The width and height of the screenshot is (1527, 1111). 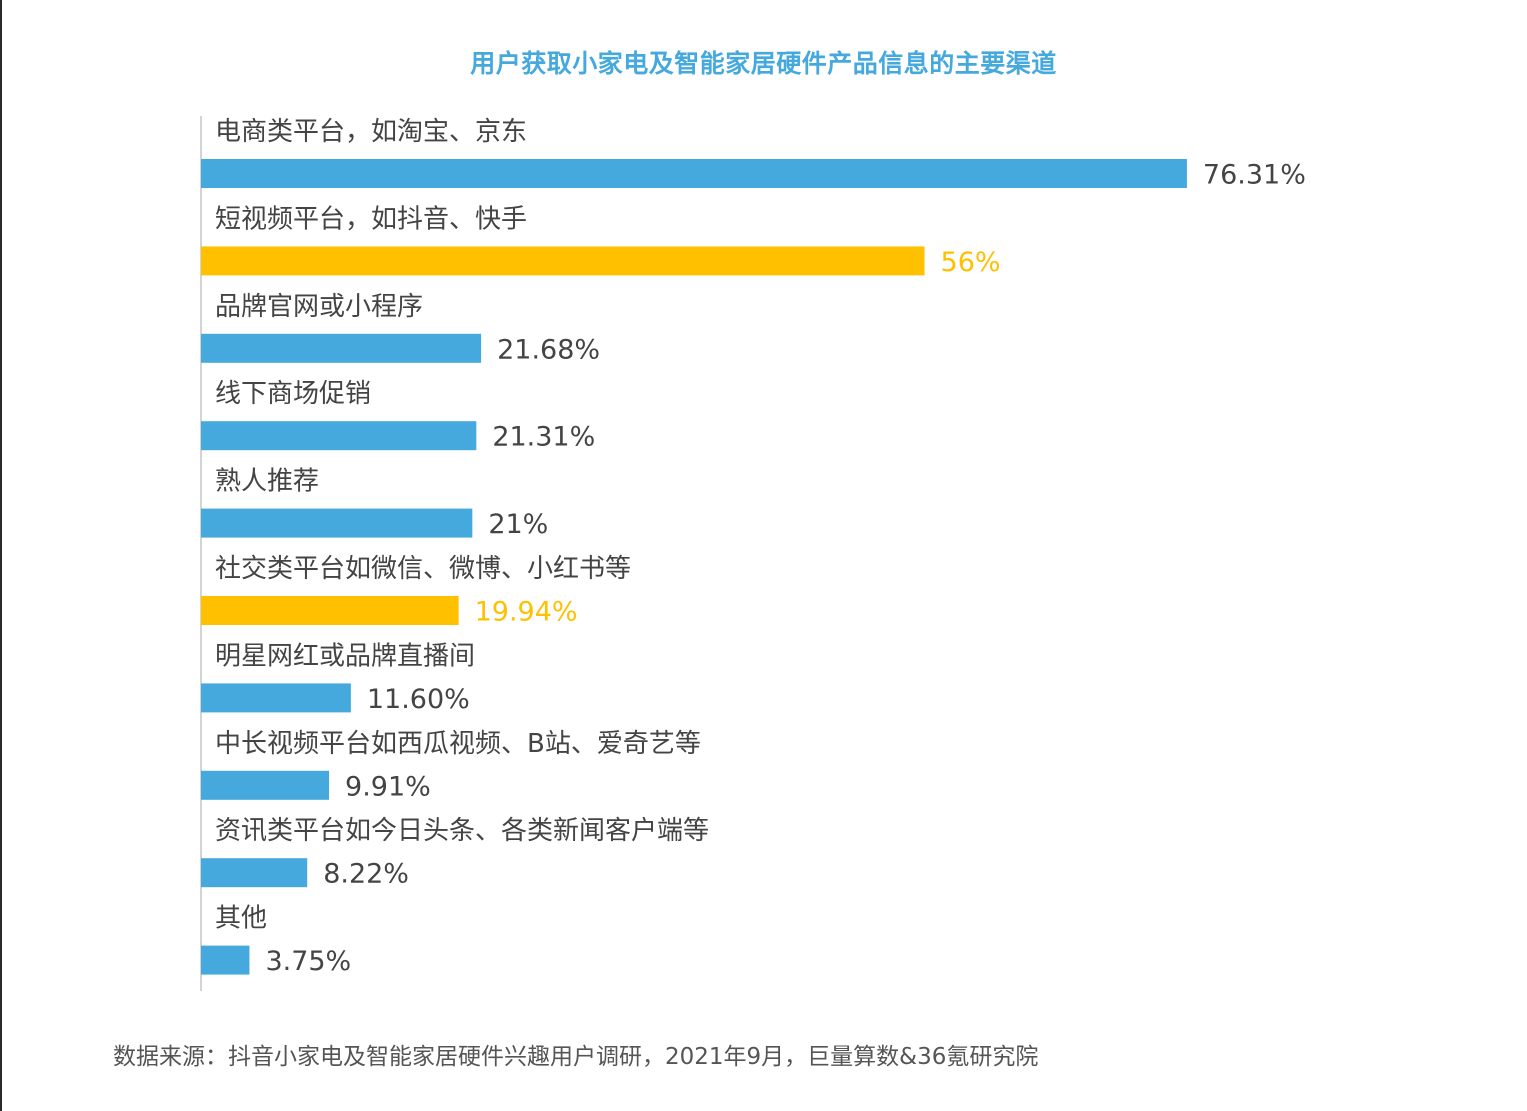 I want to click on category-label: 中长视频平台如西瓜视频、B站、爱奇艺等, so click(x=458, y=744).